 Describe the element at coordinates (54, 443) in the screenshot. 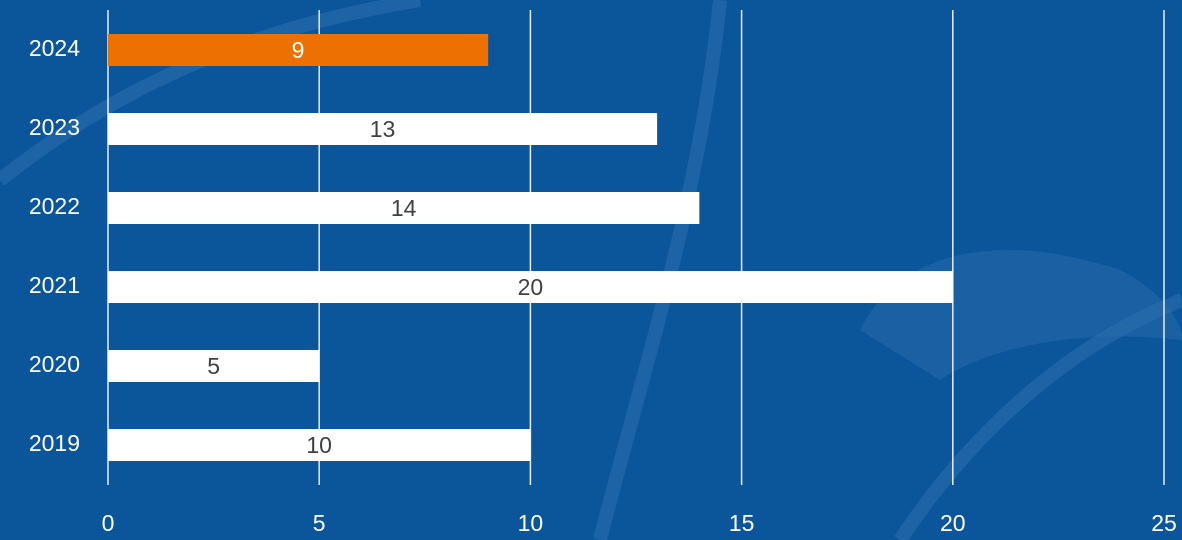

I see `y-tick-label: 2019` at that location.